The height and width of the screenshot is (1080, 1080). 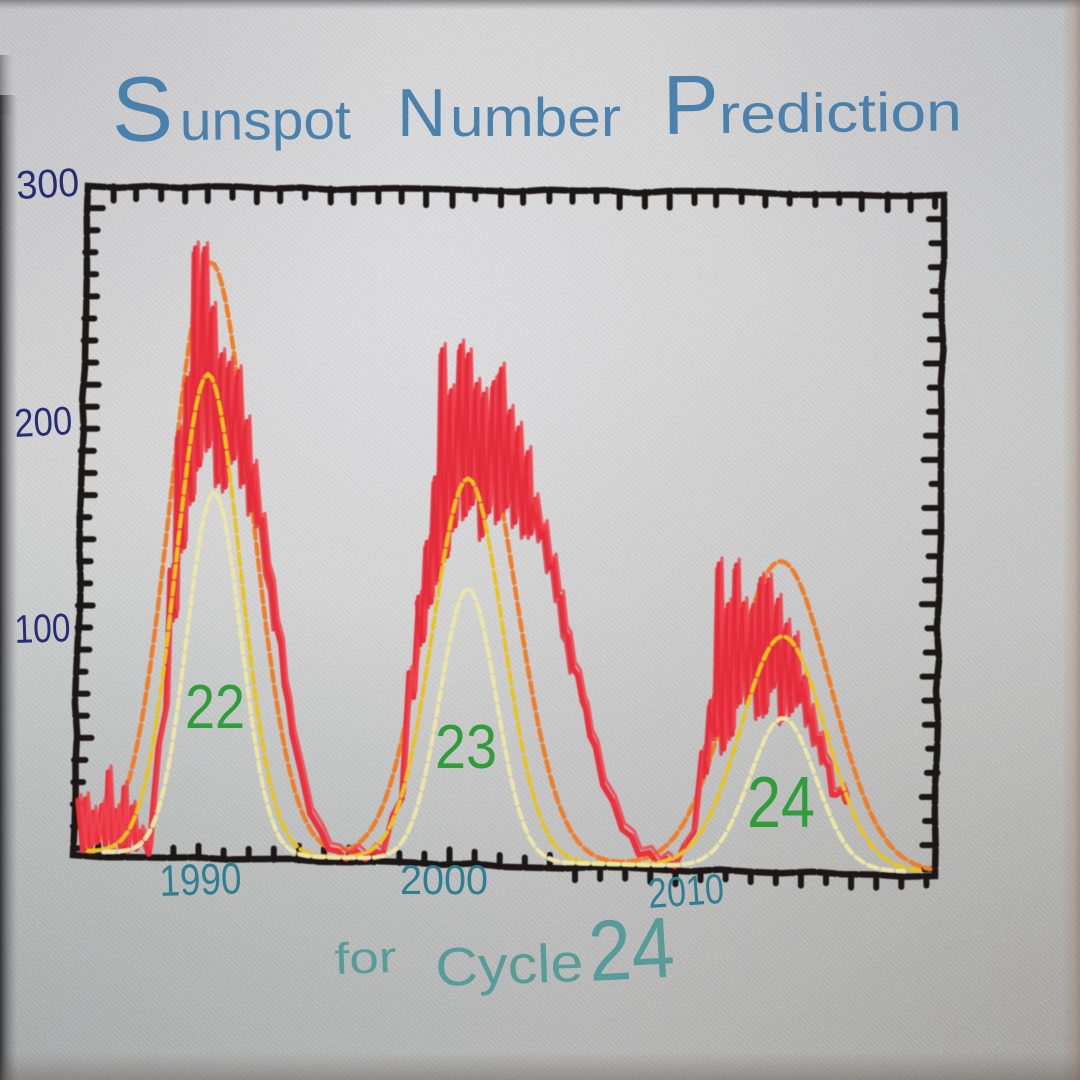 I want to click on svg-text: umber, so click(x=535, y=117).